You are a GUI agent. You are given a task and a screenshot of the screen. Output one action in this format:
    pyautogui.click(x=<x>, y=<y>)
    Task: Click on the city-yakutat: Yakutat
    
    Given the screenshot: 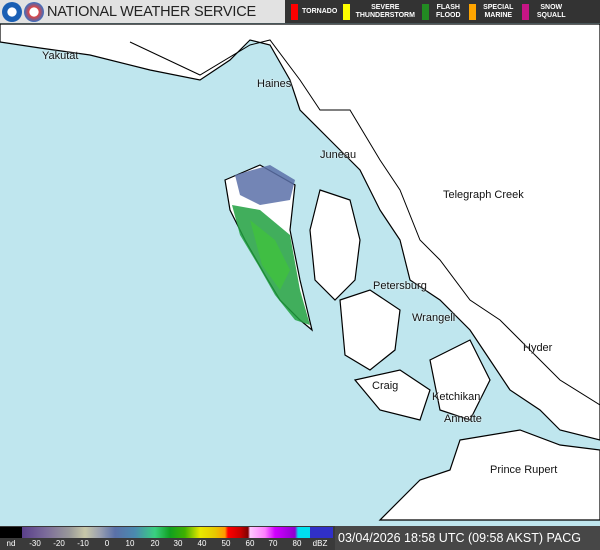 What is the action you would take?
    pyautogui.click(x=60, y=56)
    